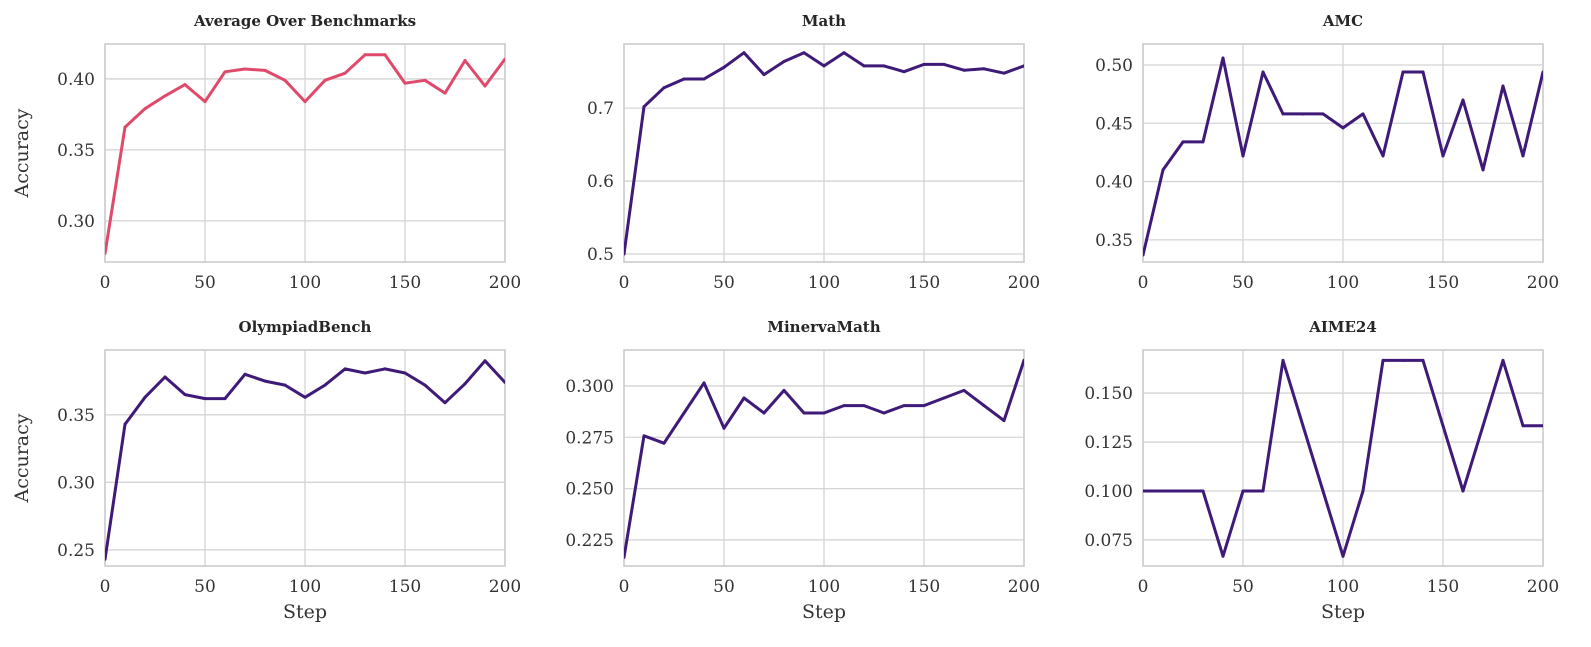  What do you see at coordinates (76, 80) in the screenshot?
I see `y-tick-label: 0.40` at bounding box center [76, 80].